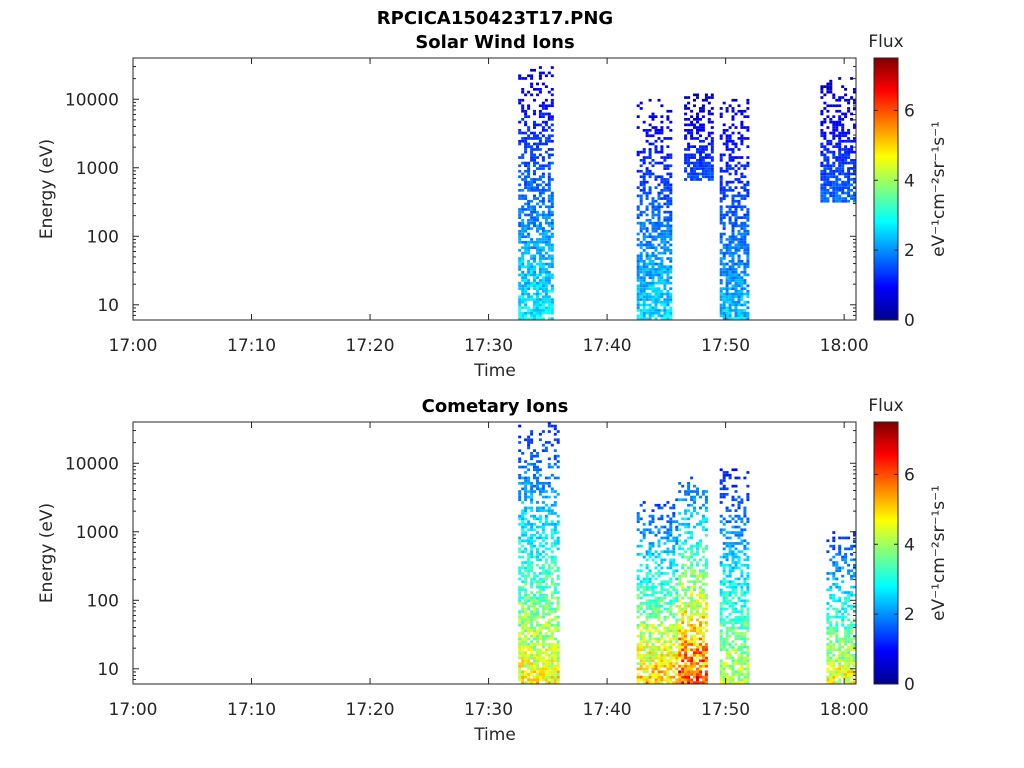 Image resolution: width=1024 pixels, height=768 pixels. I want to click on colorbar-title: Flux, so click(885, 42).